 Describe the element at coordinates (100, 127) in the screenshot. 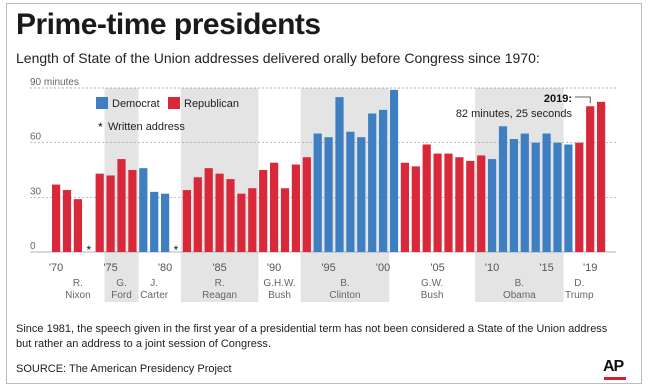

I see `legend-written-marker: *` at that location.